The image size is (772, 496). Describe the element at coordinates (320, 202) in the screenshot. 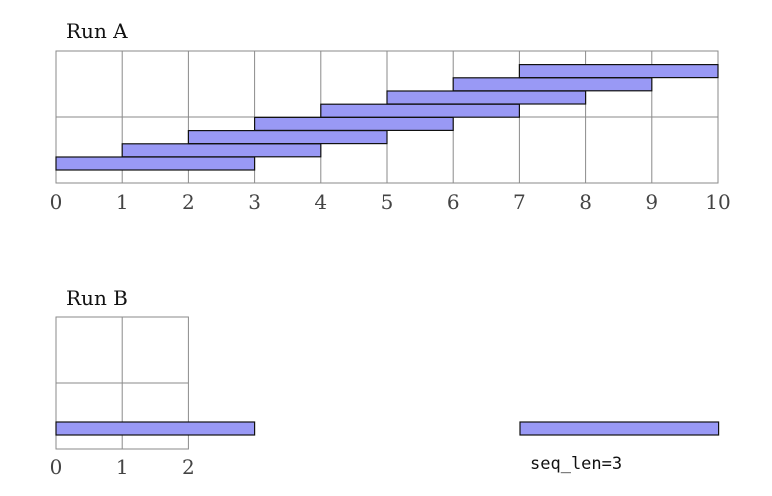

I see `run-a-tick-label: 4` at that location.